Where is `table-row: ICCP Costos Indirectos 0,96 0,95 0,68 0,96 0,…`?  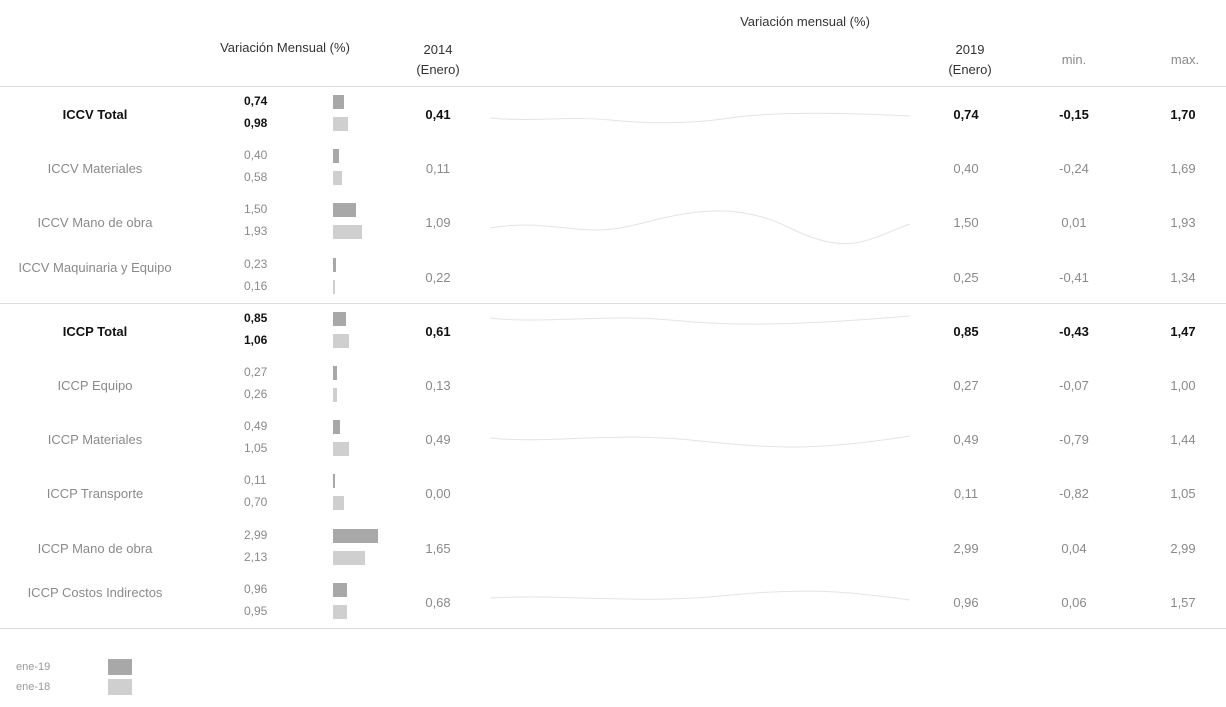
table-row: ICCP Costos Indirectos 0,96 0,95 0,68 0,96 0,… is located at coordinates (613, 603).